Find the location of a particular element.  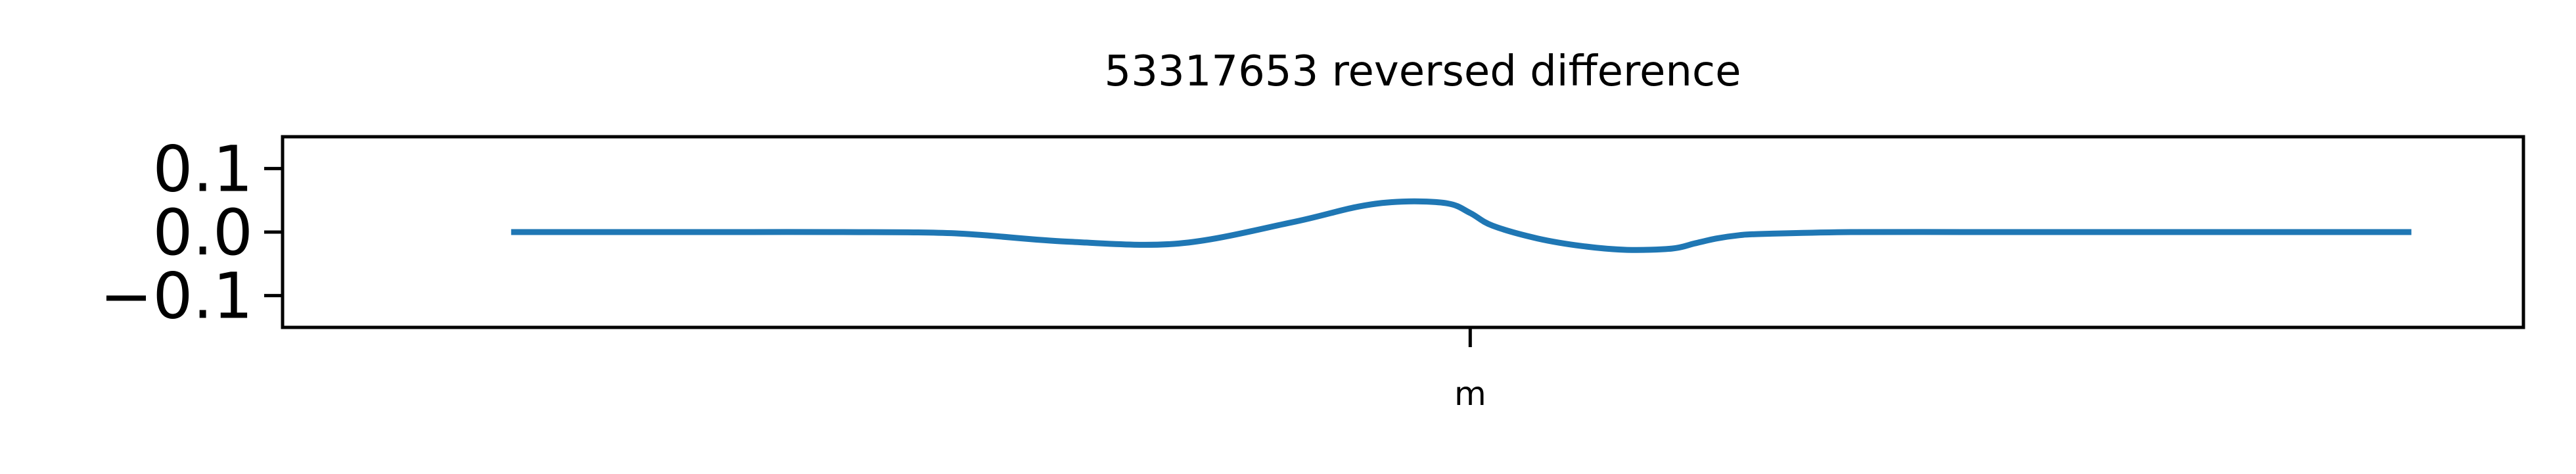

x-axis: m is located at coordinates (1470, 370).